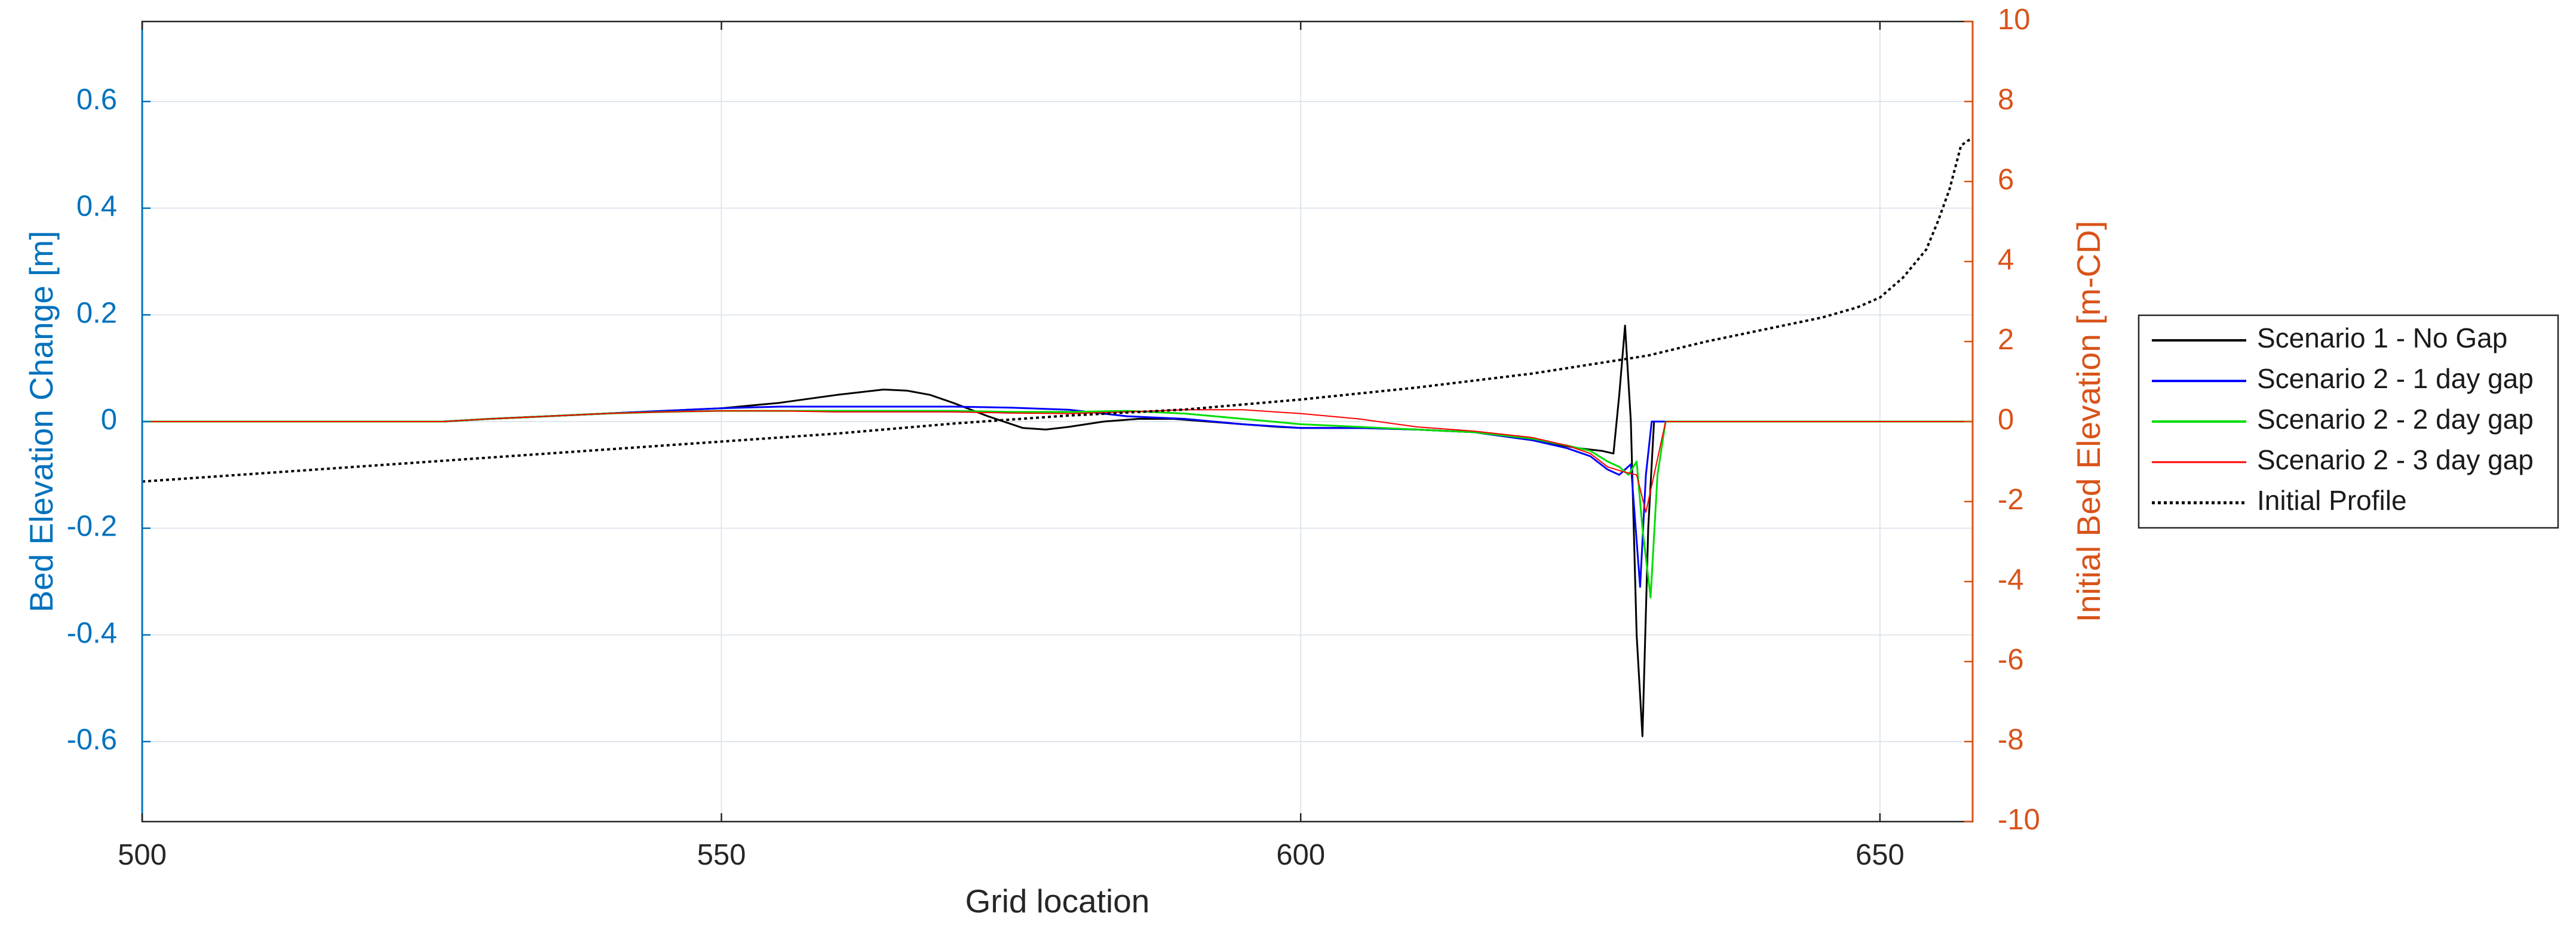  What do you see at coordinates (2395, 419) in the screenshot?
I see `legend-label-3: Scenario 2 - 2 day gap` at bounding box center [2395, 419].